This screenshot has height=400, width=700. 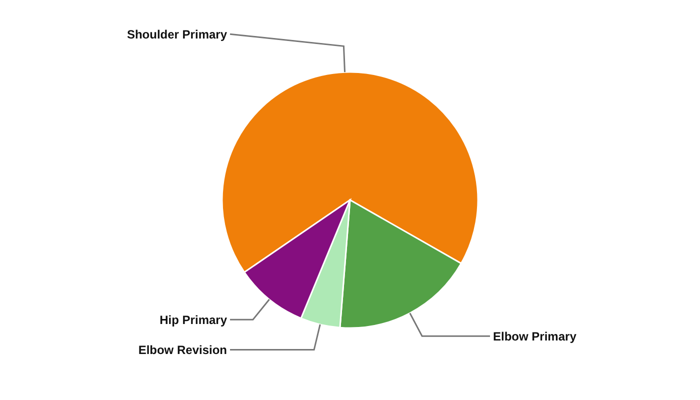 I want to click on slice-label: Shoulder Primary, so click(x=177, y=34).